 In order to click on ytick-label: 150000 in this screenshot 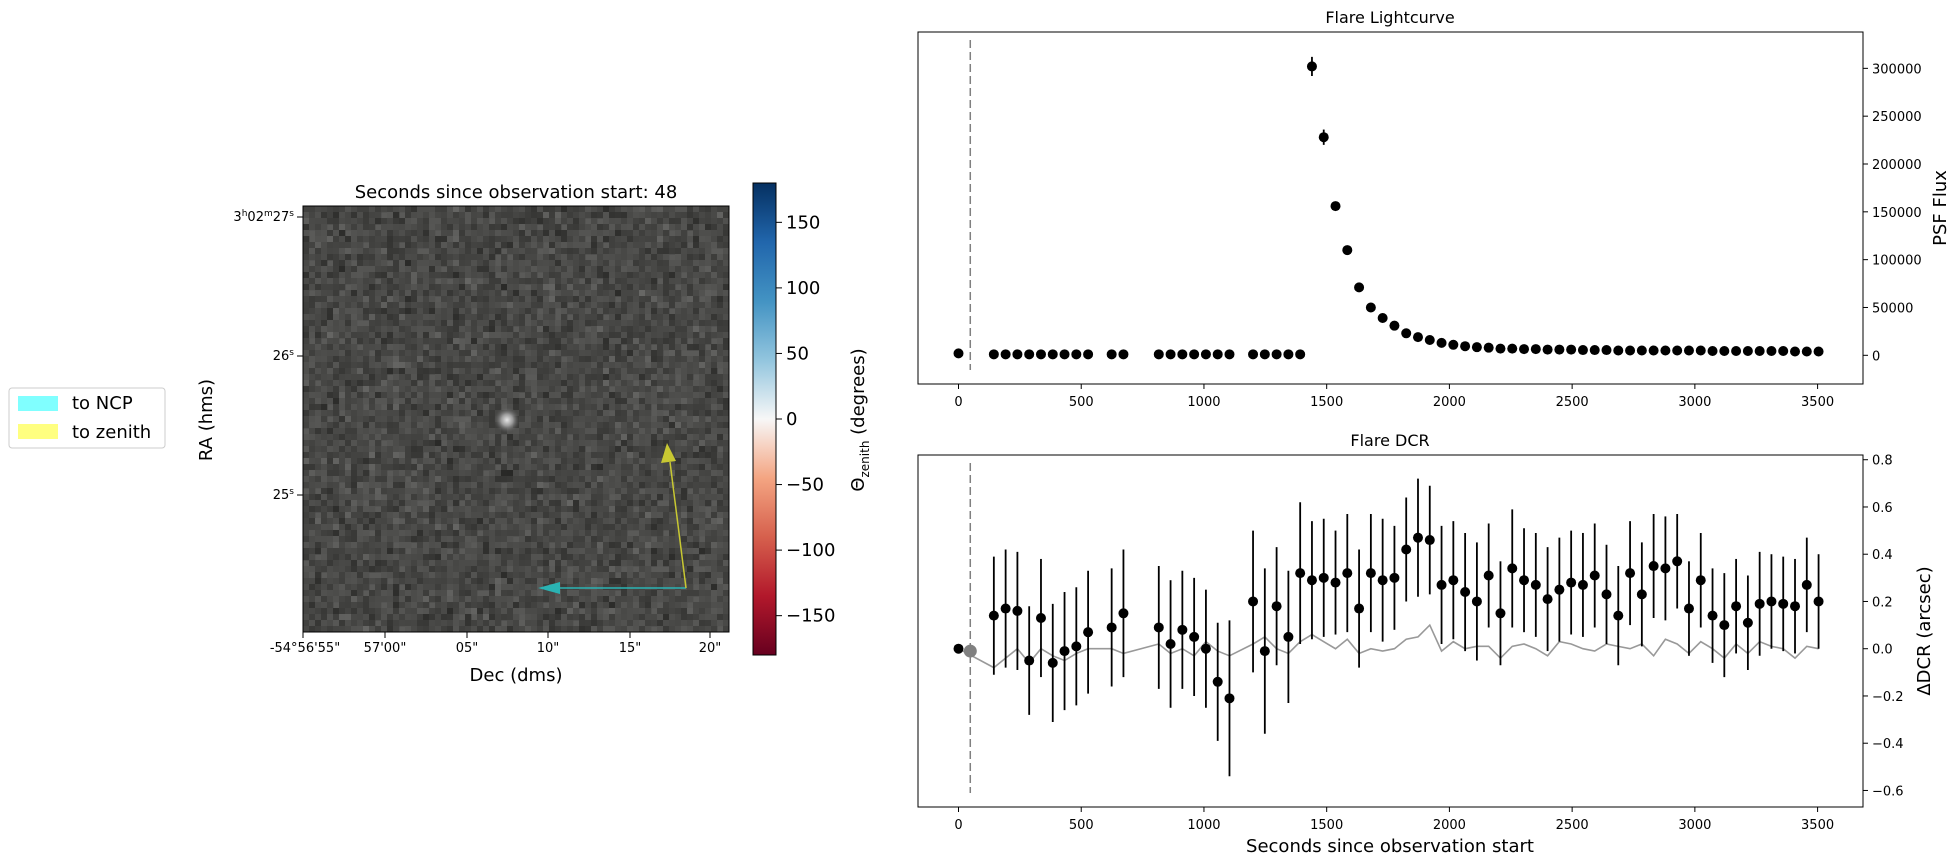, I will do `click(1897, 213)`.